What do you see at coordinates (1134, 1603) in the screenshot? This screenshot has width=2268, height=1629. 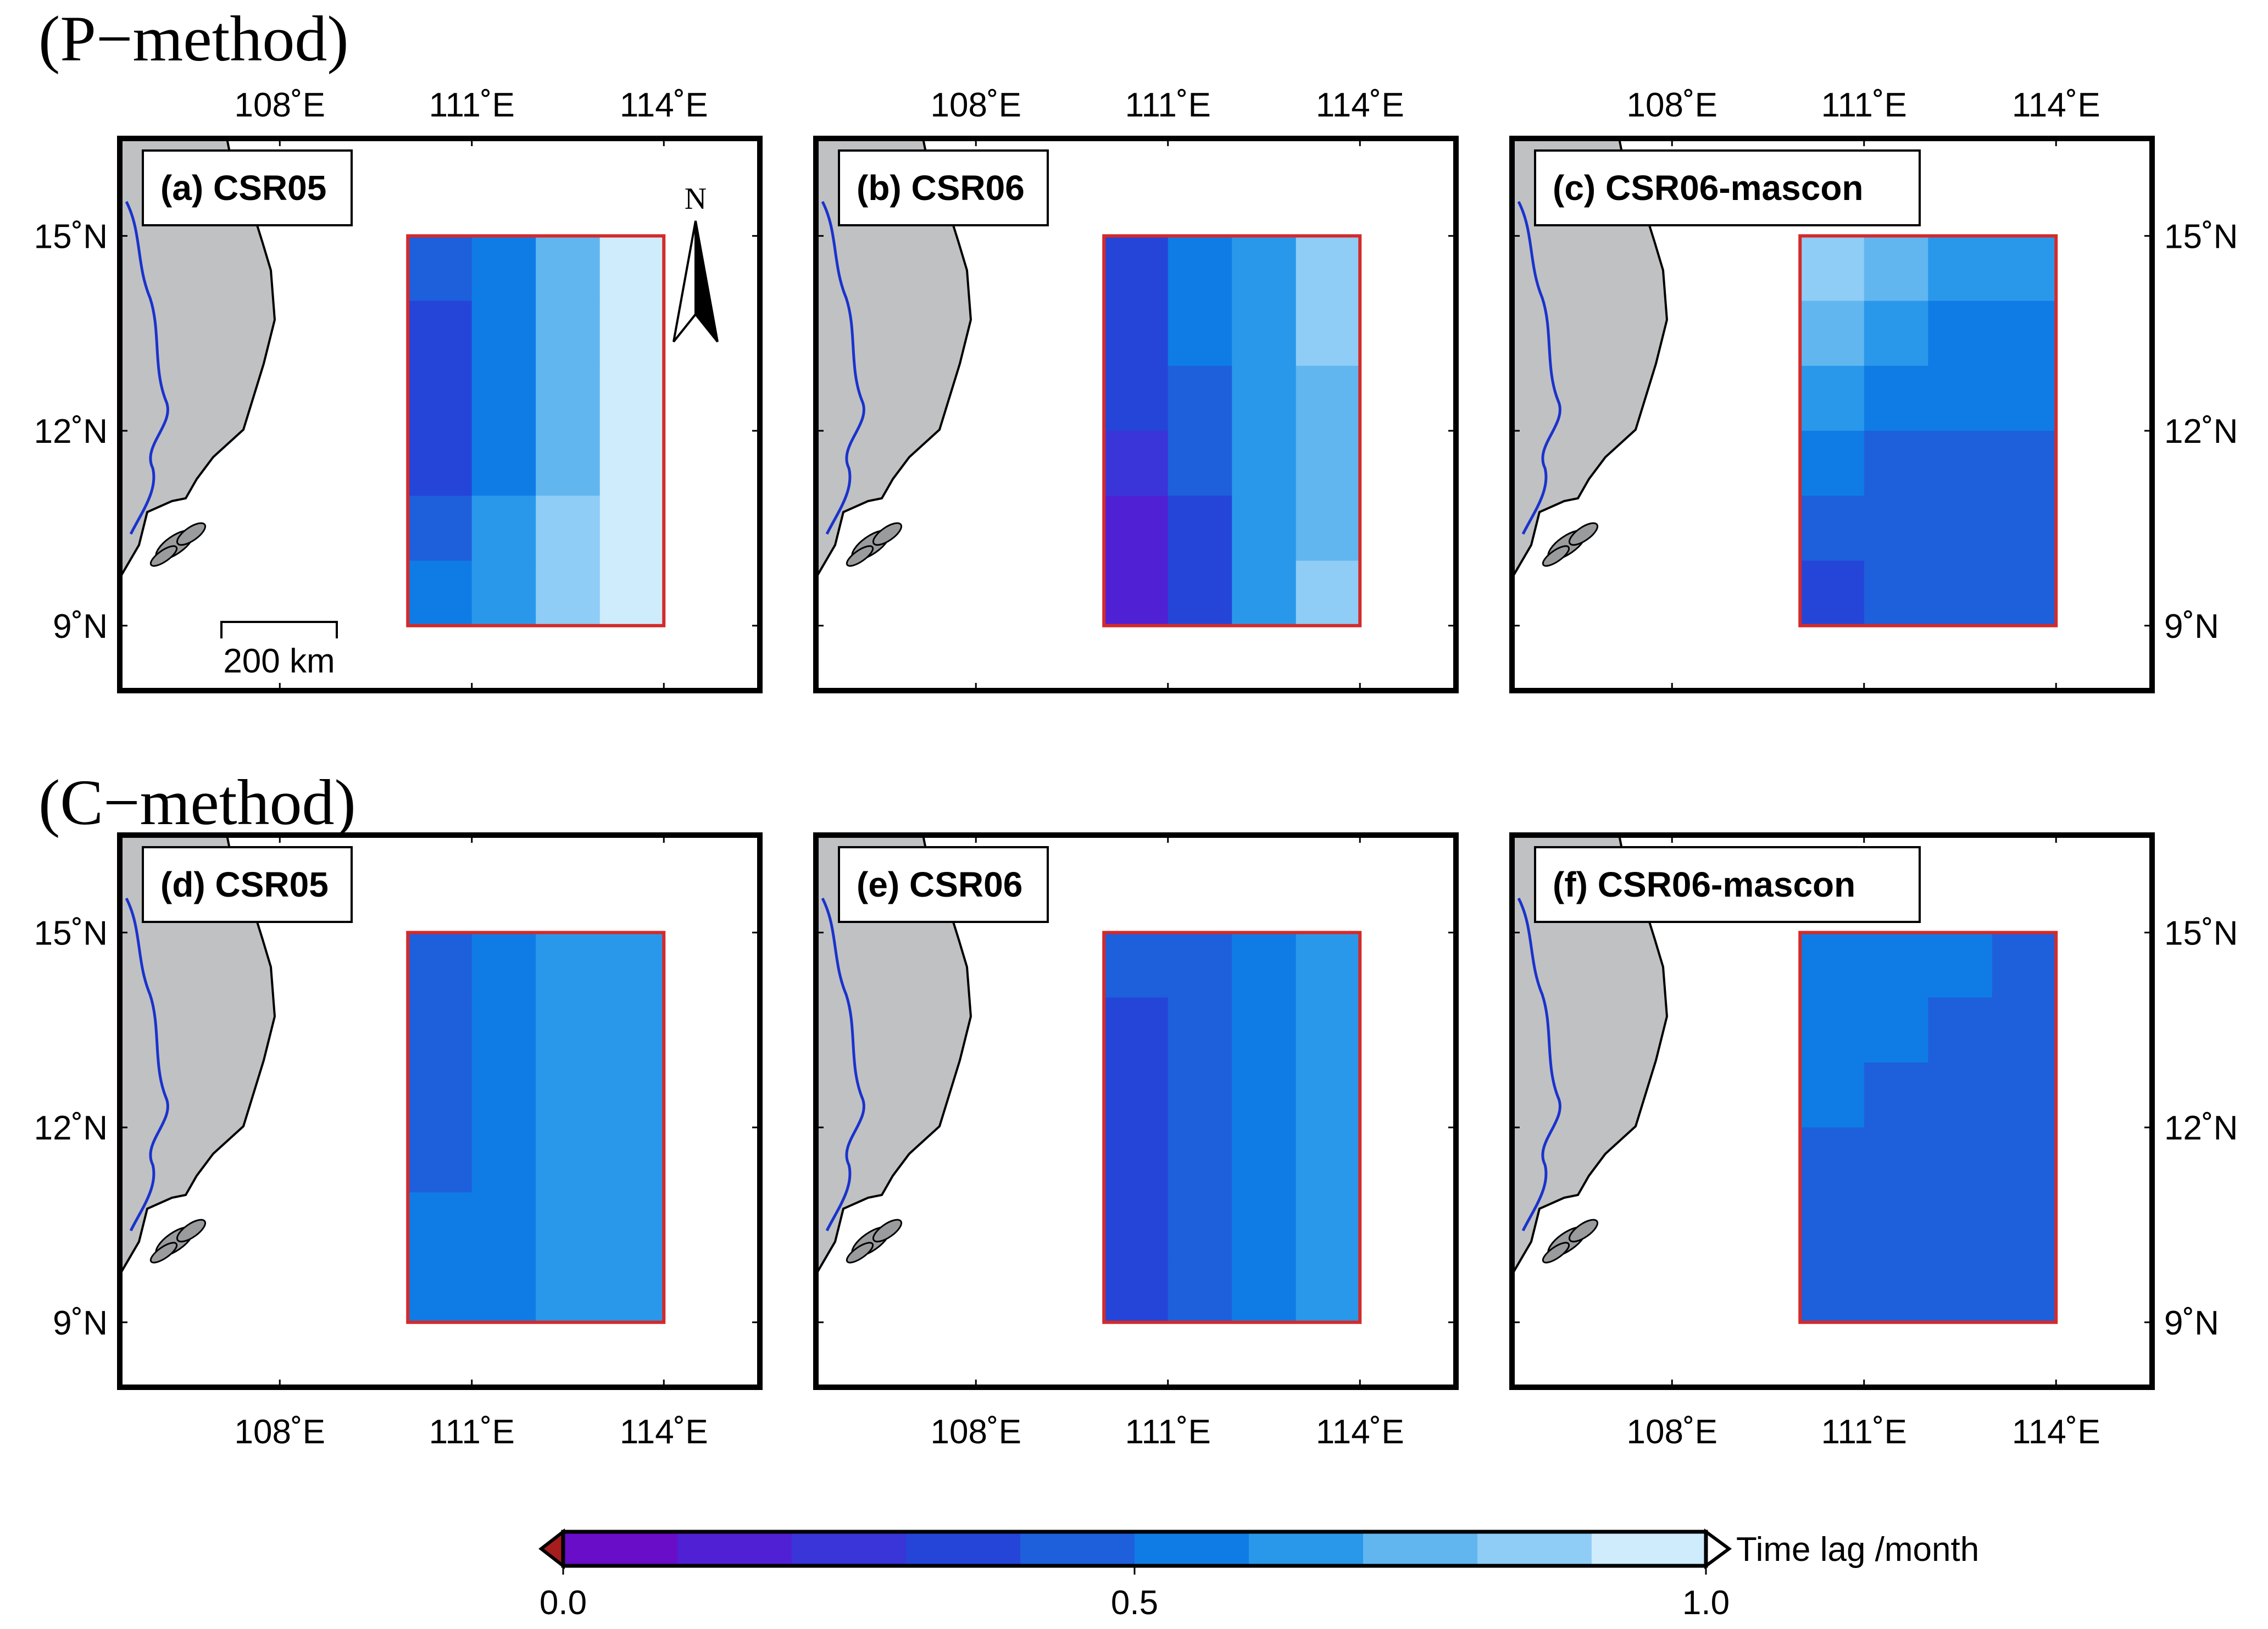 I see `colorbar-tick-label: 0.5` at bounding box center [1134, 1603].